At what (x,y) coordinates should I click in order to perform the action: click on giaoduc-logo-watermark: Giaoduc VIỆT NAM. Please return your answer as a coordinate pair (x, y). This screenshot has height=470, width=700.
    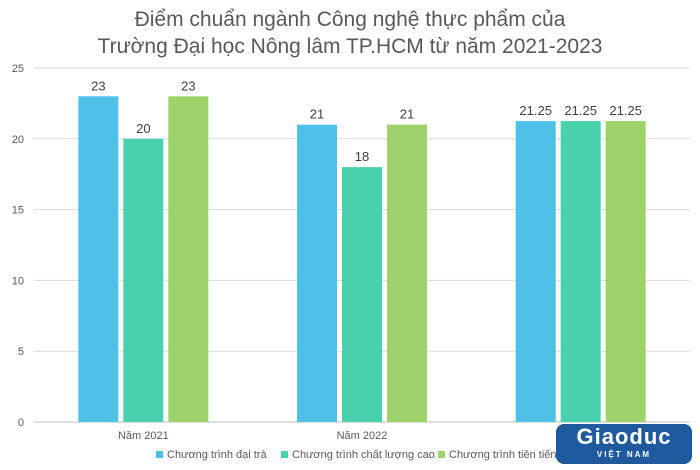
    Looking at the image, I should click on (624, 444).